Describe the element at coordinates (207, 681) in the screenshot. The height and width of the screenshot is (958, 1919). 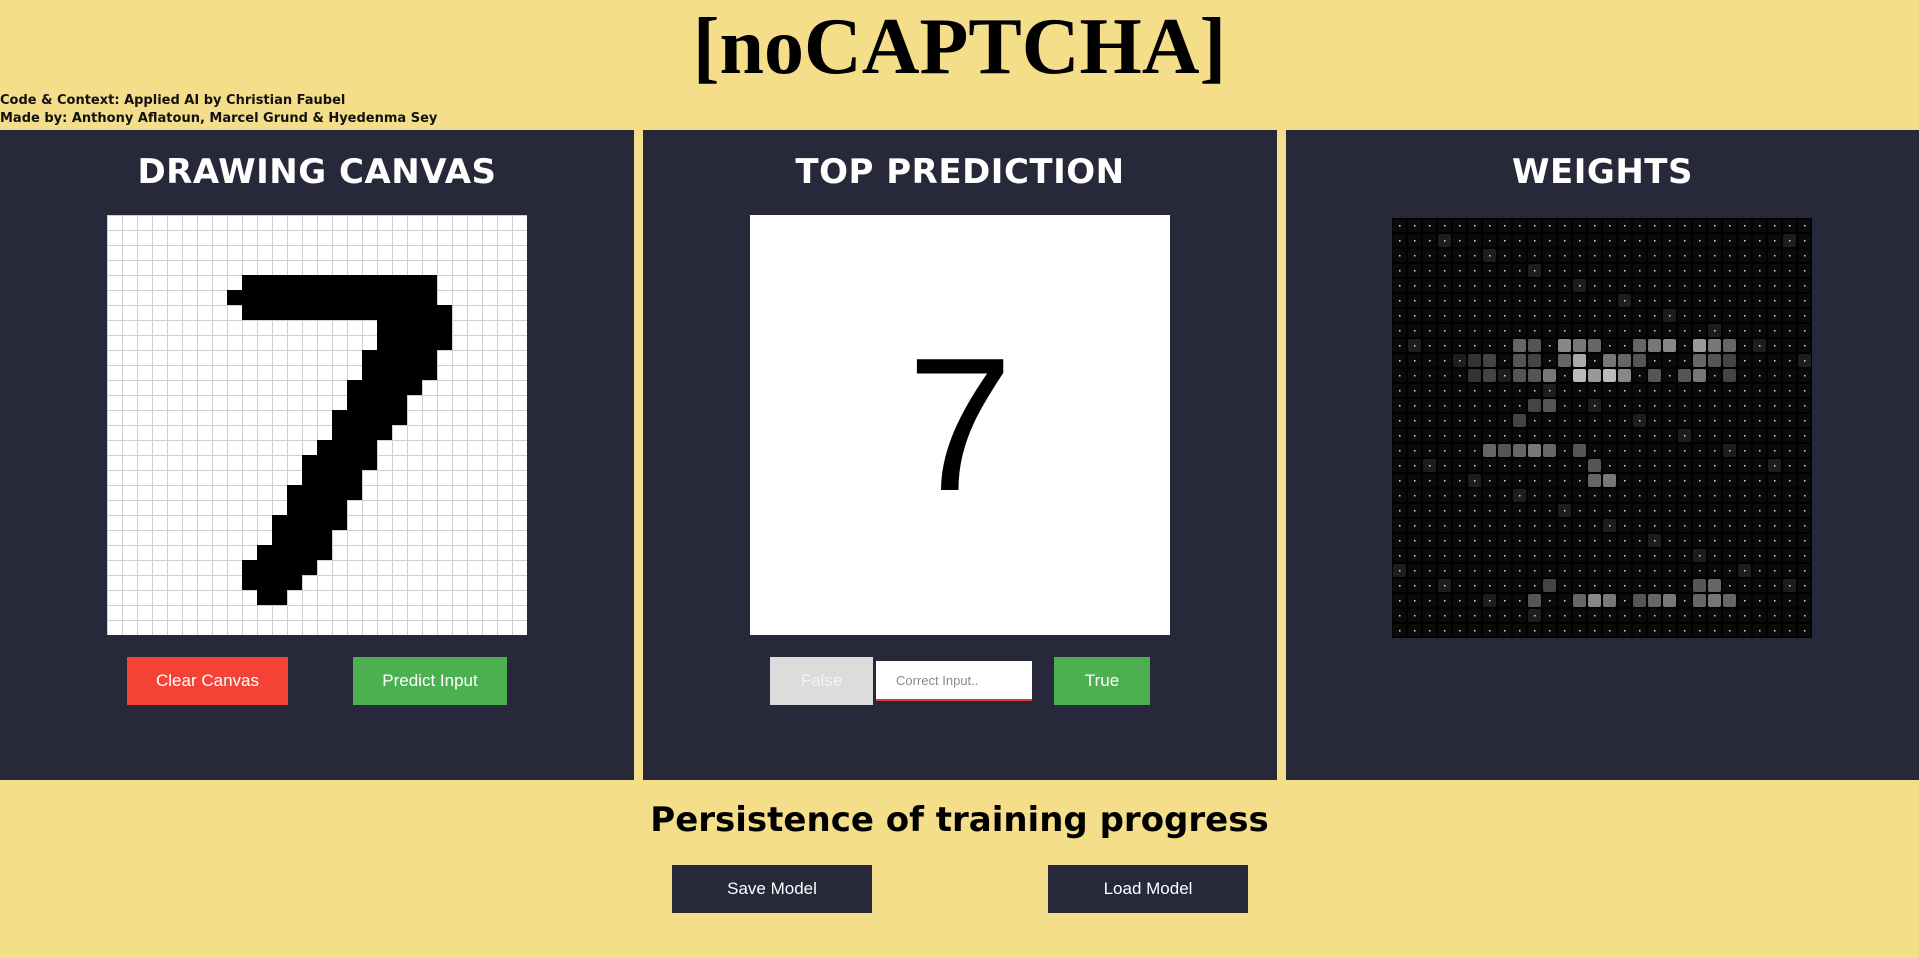
I see `clear-canvas-button: Clear Canvas` at that location.